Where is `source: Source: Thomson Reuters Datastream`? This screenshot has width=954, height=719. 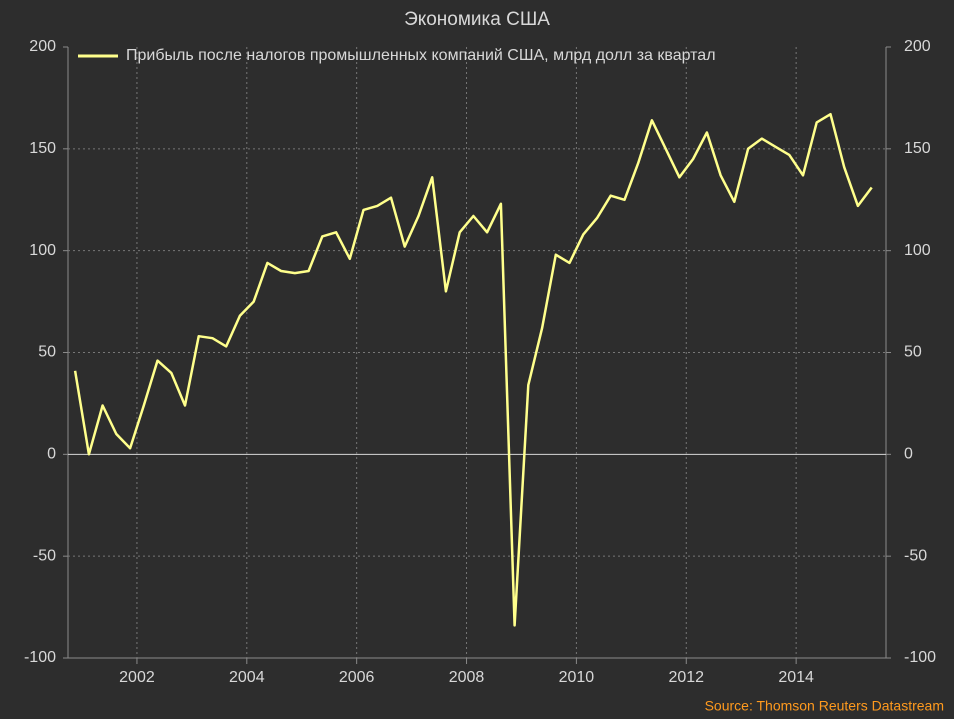
source: Source: Thomson Reuters Datastream is located at coordinates (824, 706).